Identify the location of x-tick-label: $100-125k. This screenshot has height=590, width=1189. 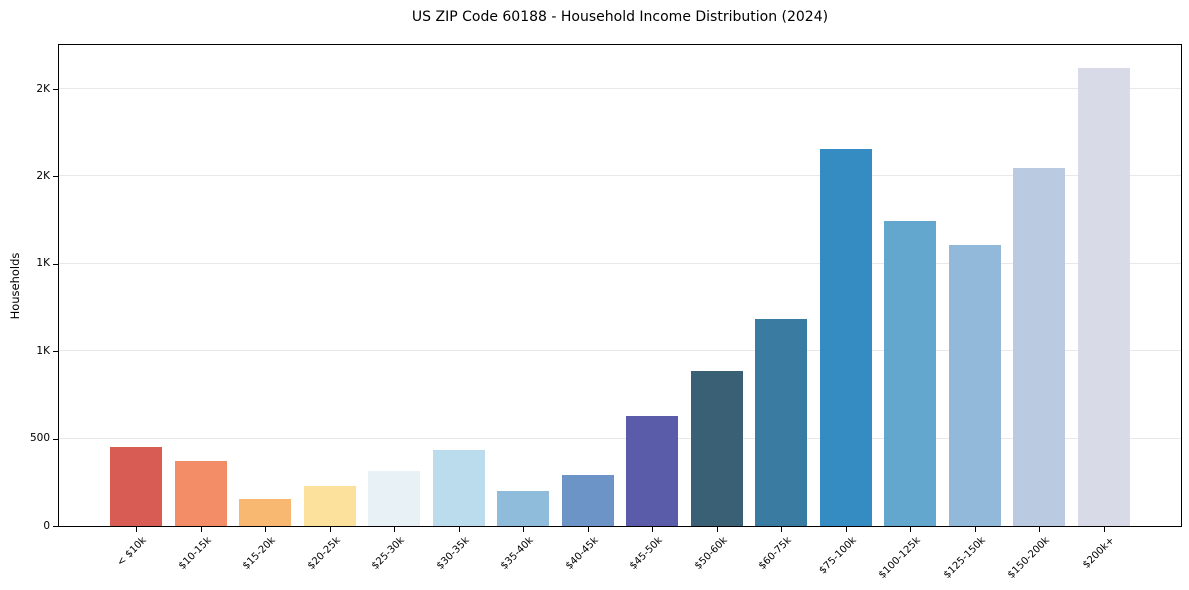
(900, 558).